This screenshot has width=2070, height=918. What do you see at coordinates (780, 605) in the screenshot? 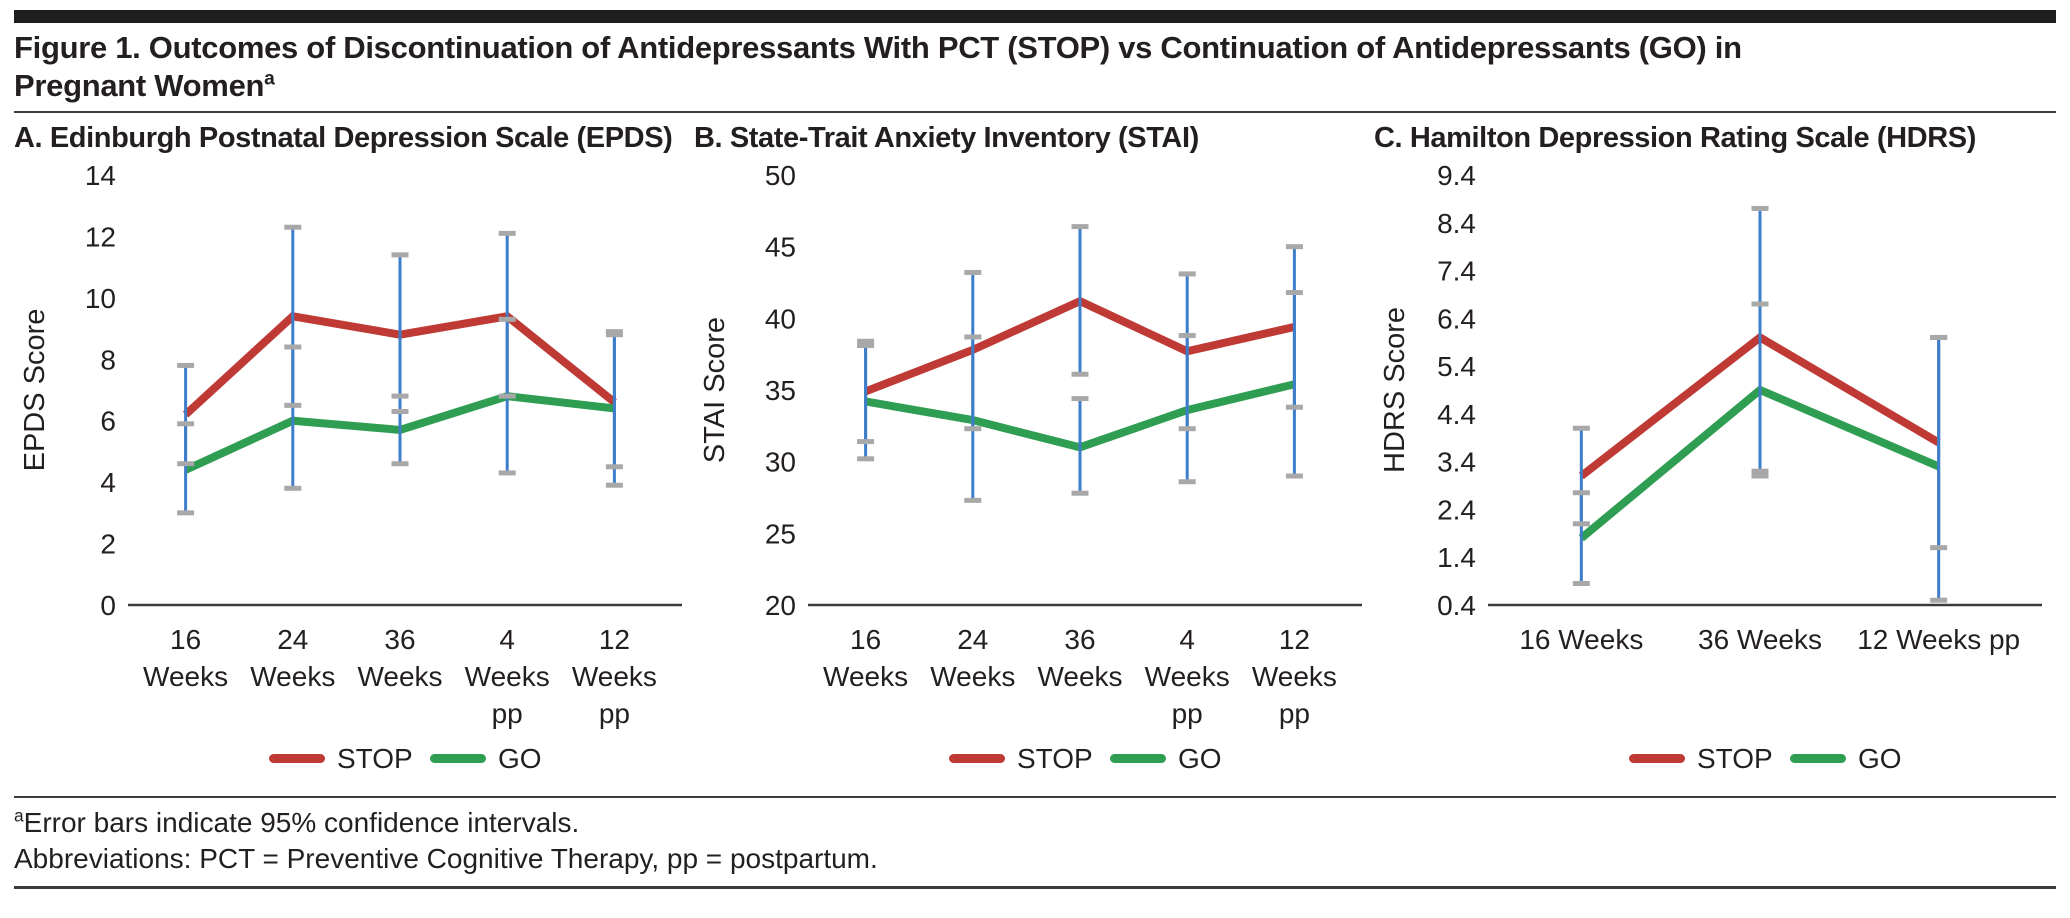
I see `svg-text: 20` at bounding box center [780, 605].